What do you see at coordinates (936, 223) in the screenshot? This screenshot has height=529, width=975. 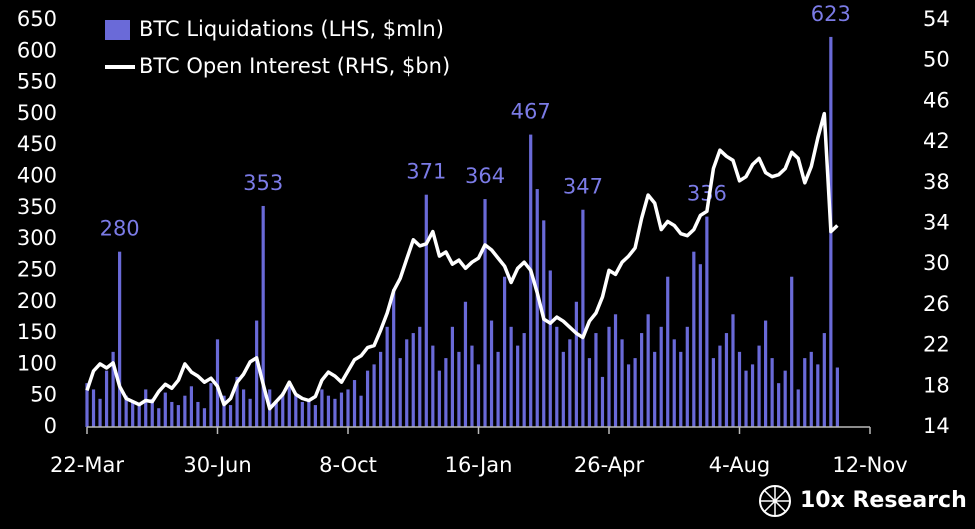 I see `y2-tick-label: 34` at bounding box center [936, 223].